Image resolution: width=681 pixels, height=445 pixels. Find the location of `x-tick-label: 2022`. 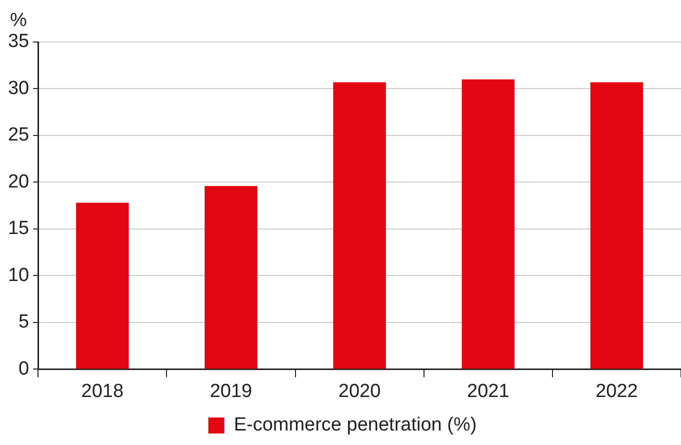

x-tick-label: 2022 is located at coordinates (617, 391).